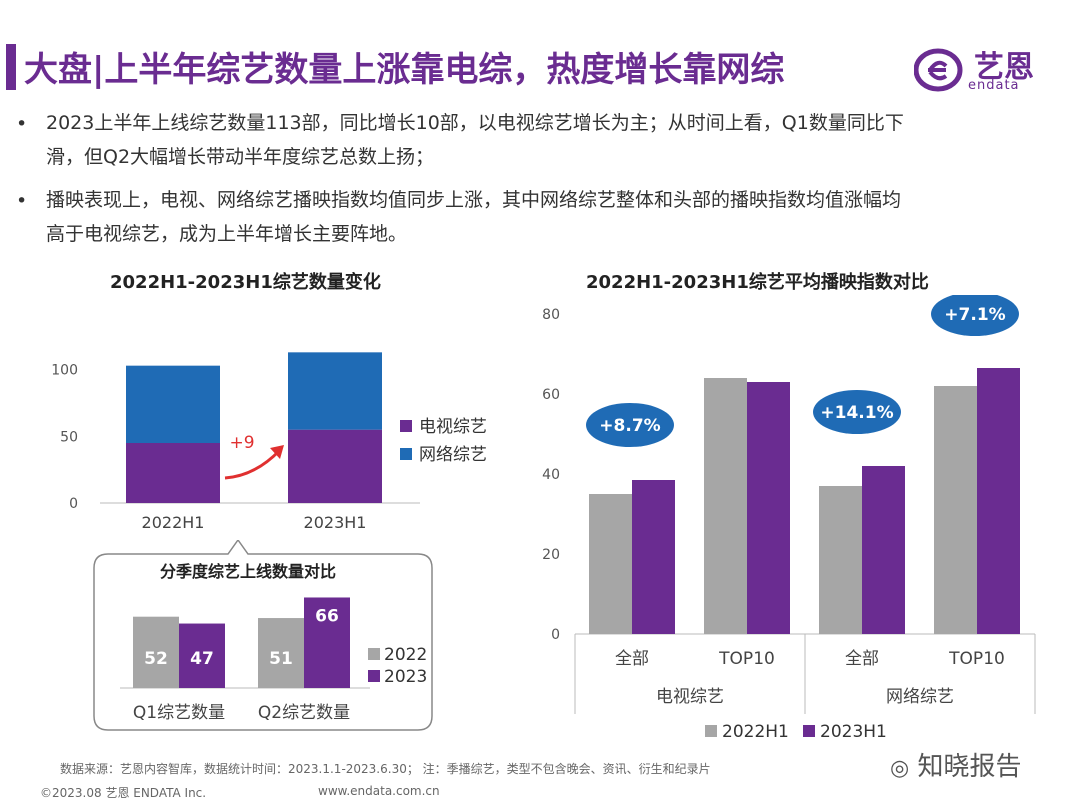  What do you see at coordinates (994, 85) in the screenshot?
I see `logo-sub: endata` at bounding box center [994, 85].